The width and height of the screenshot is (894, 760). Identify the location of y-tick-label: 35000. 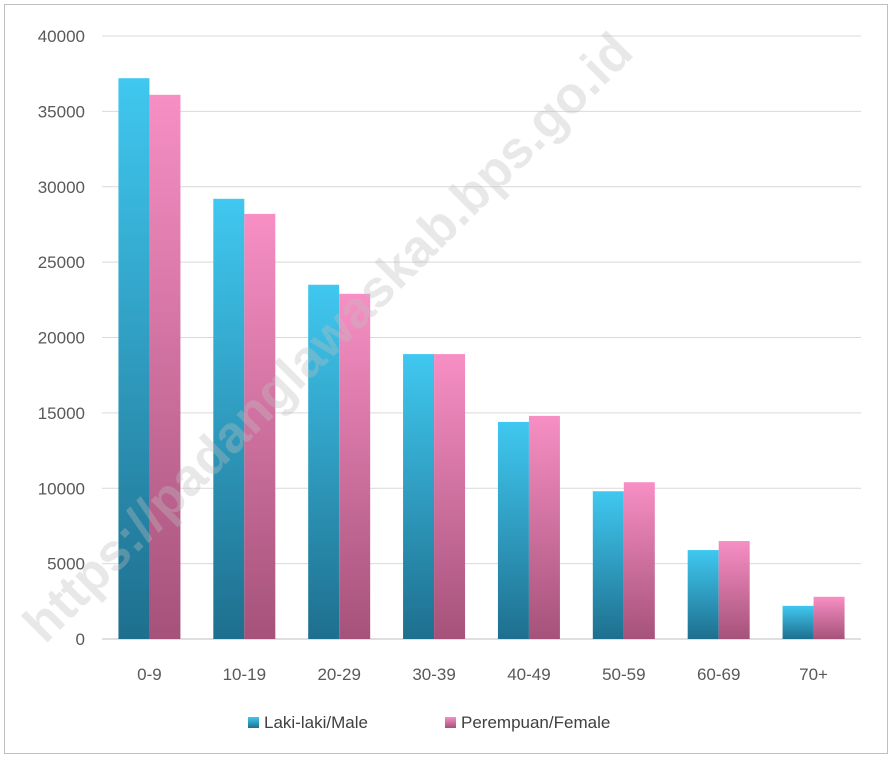
(61, 111).